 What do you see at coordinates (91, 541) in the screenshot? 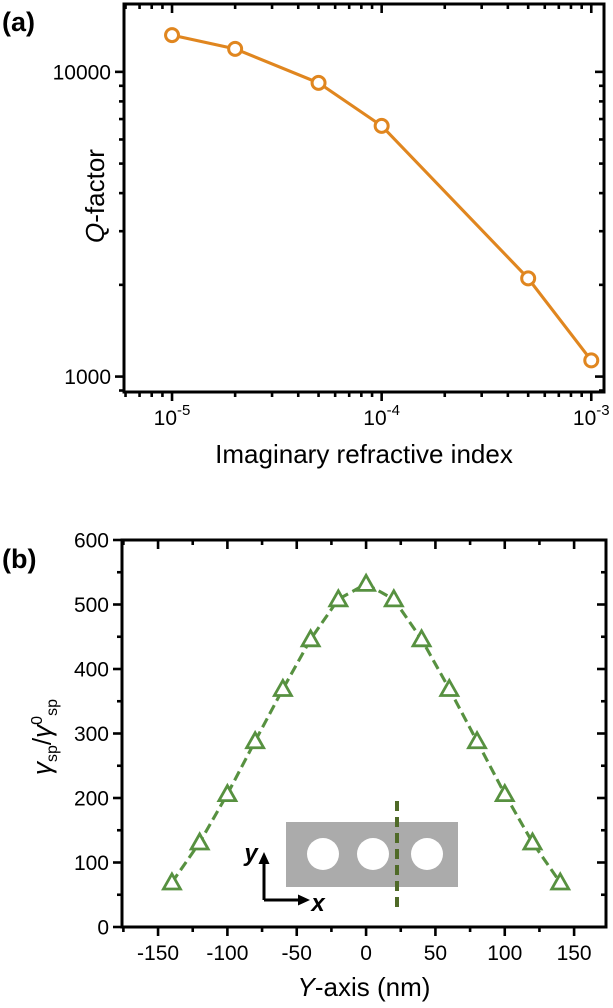
I see `y-tick-label: 600` at bounding box center [91, 541].